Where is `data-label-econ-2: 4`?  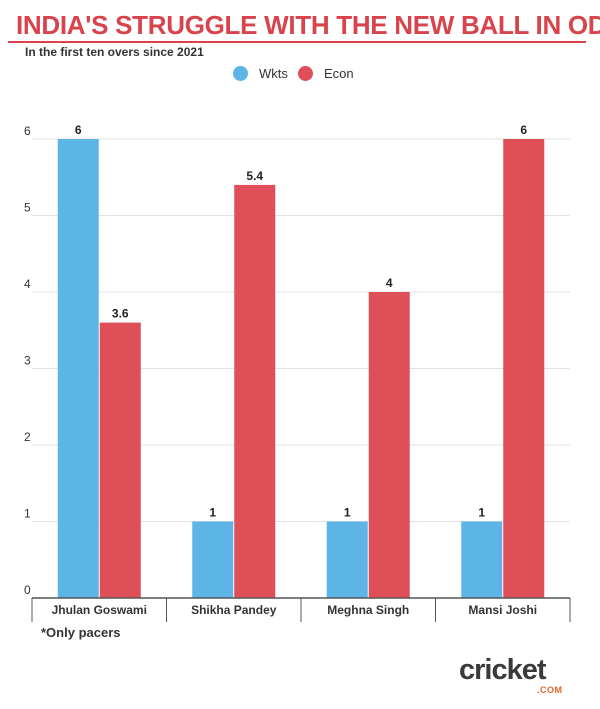 data-label-econ-2: 4 is located at coordinates (389, 283).